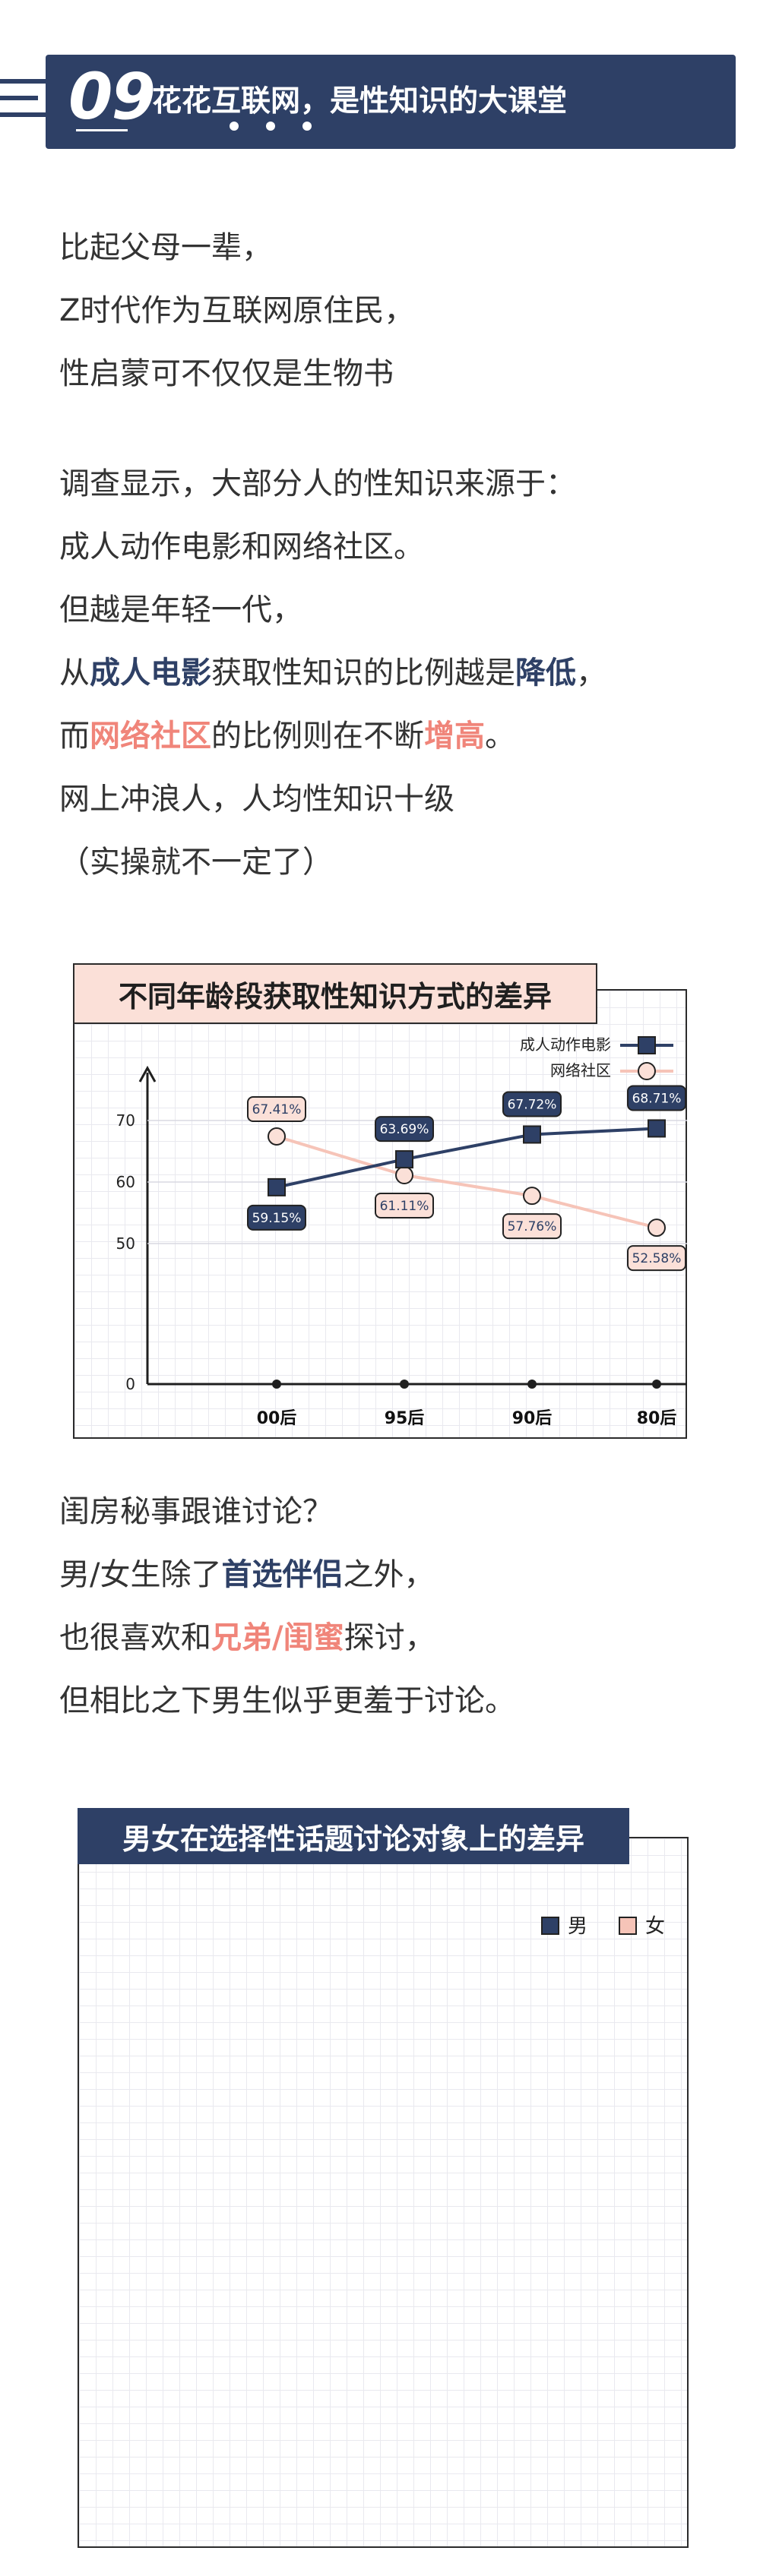 The image size is (760, 2576). Describe the element at coordinates (545, 673) in the screenshot. I see `highlight-decrease: 降低` at that location.